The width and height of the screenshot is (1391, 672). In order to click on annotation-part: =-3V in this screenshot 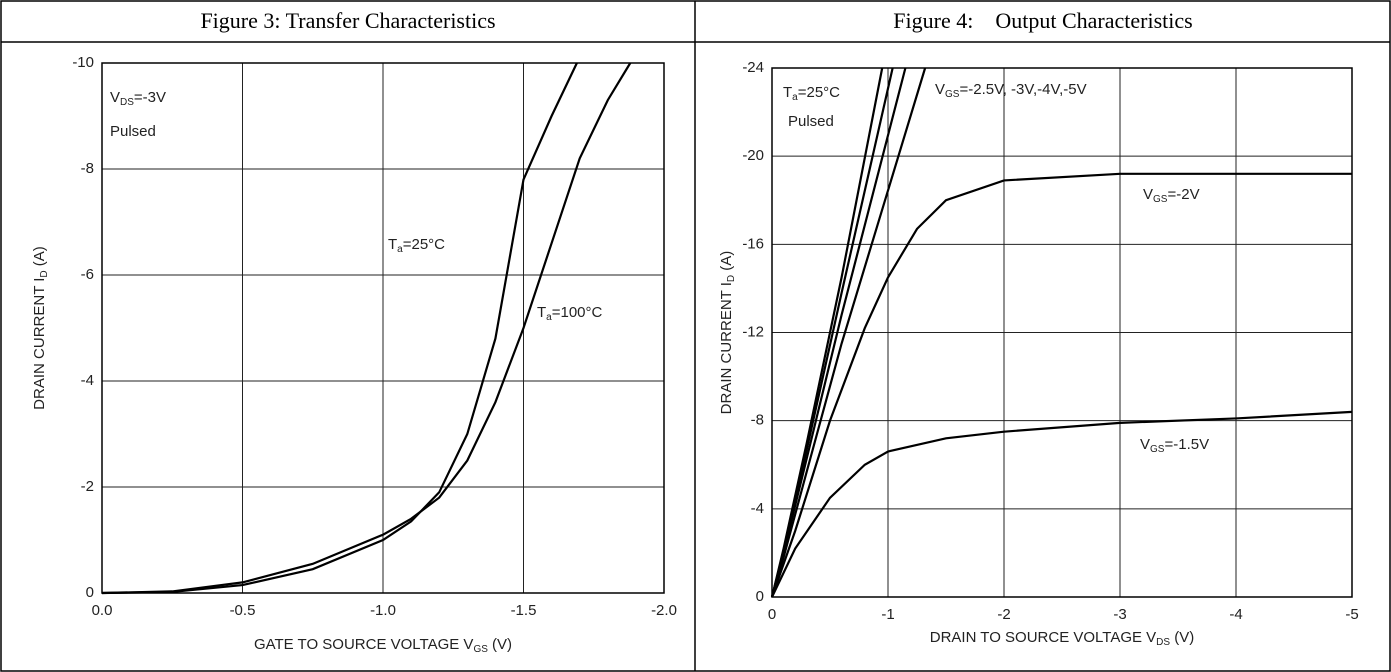, I will do `click(150, 97)`.